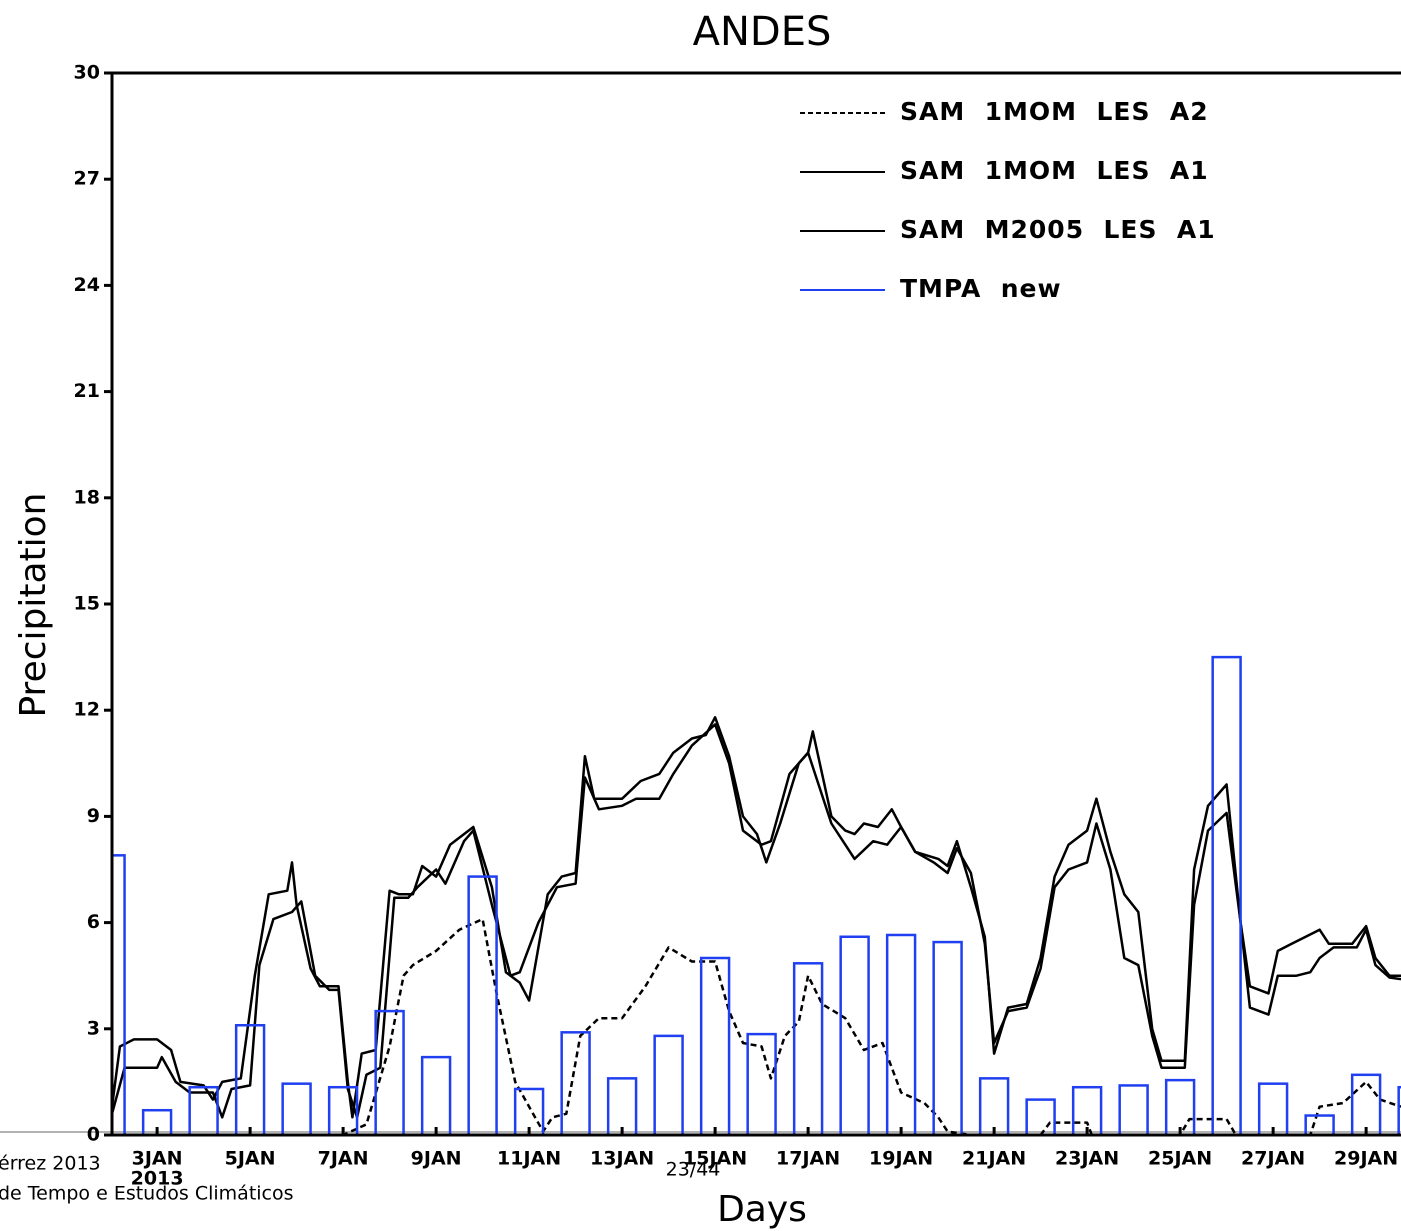 The image size is (1401, 1231). What do you see at coordinates (529, 1159) in the screenshot?
I see `x-tick-label: 11JAN` at bounding box center [529, 1159].